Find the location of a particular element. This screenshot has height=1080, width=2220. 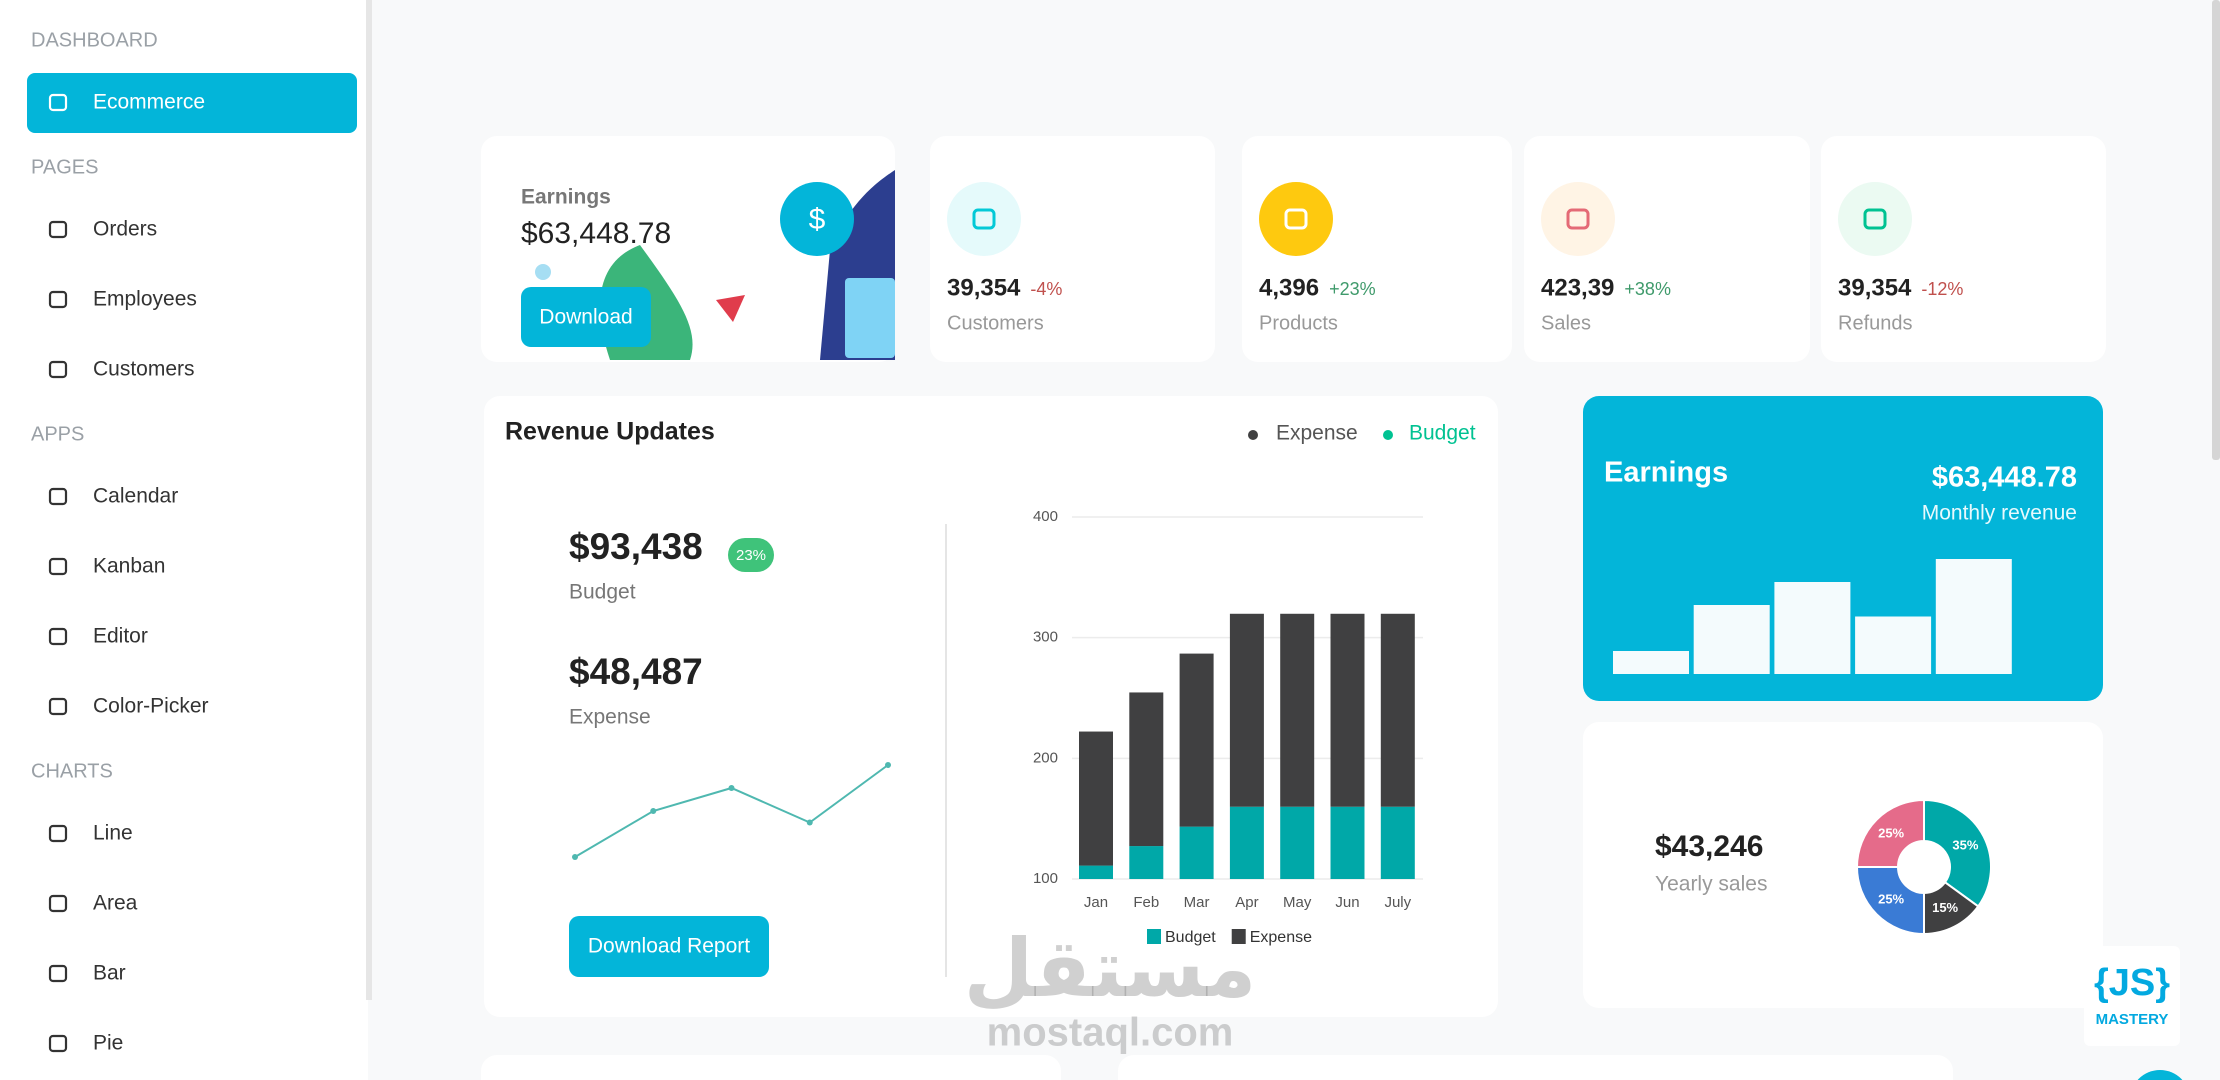

x-tick-label: Jan is located at coordinates (1096, 902).